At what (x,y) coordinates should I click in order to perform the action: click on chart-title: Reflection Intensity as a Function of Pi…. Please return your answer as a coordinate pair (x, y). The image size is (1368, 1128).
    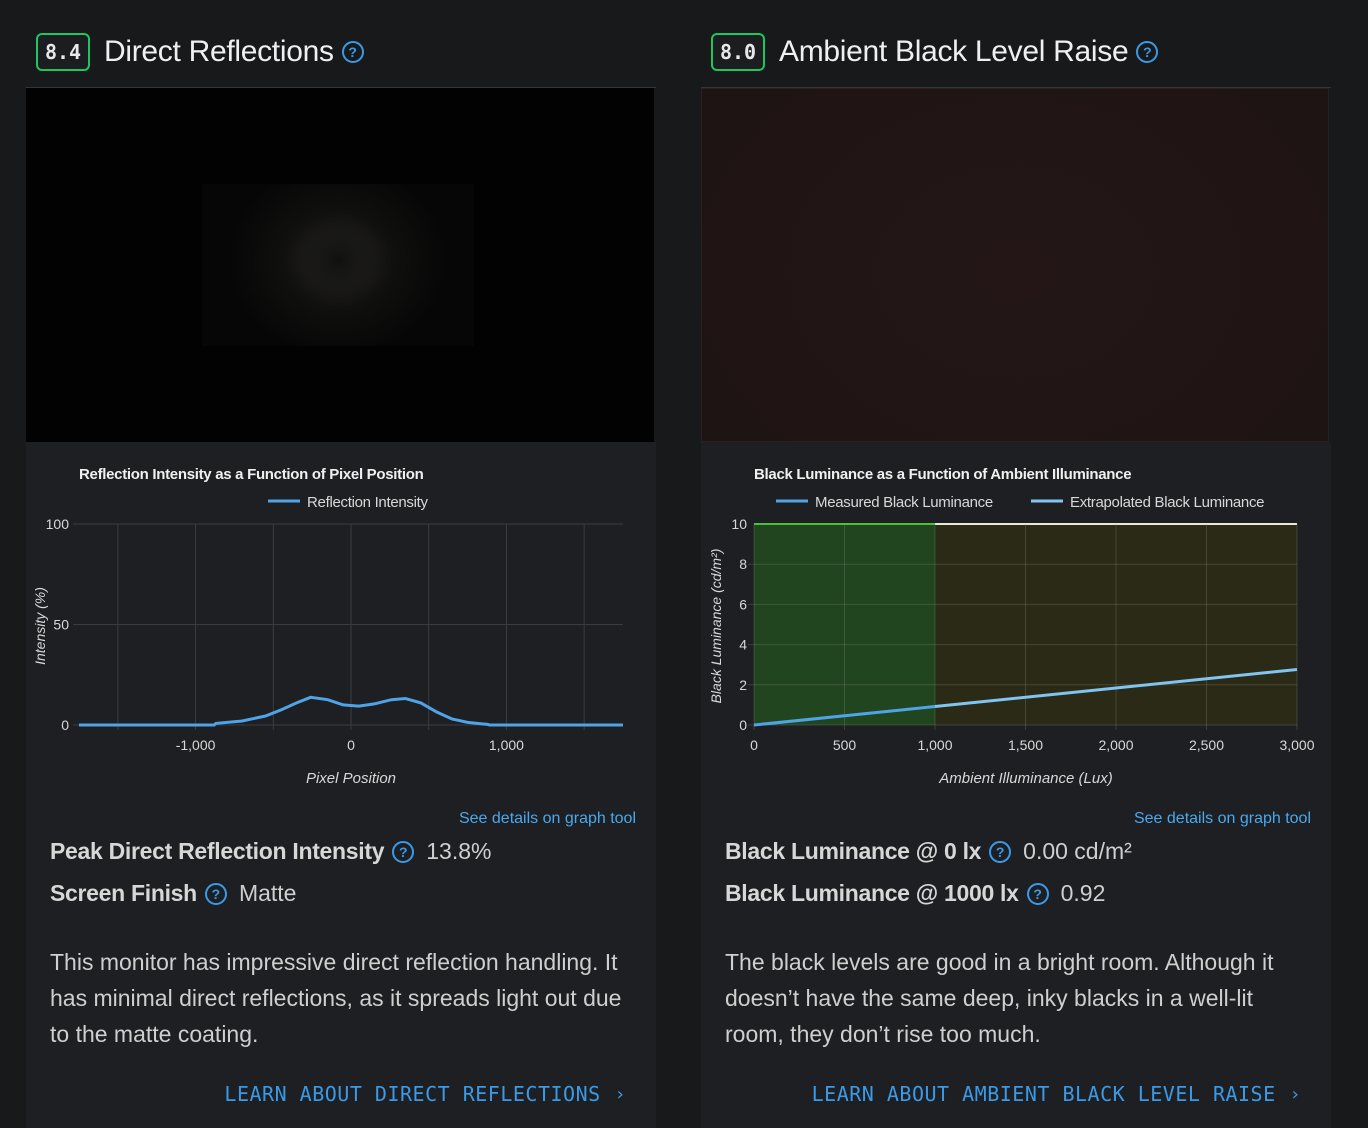
    Looking at the image, I should click on (251, 474).